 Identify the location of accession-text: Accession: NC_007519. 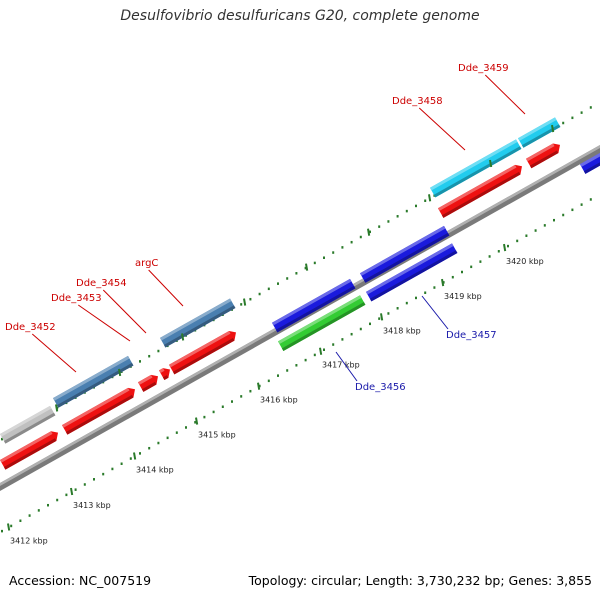
(80, 580).